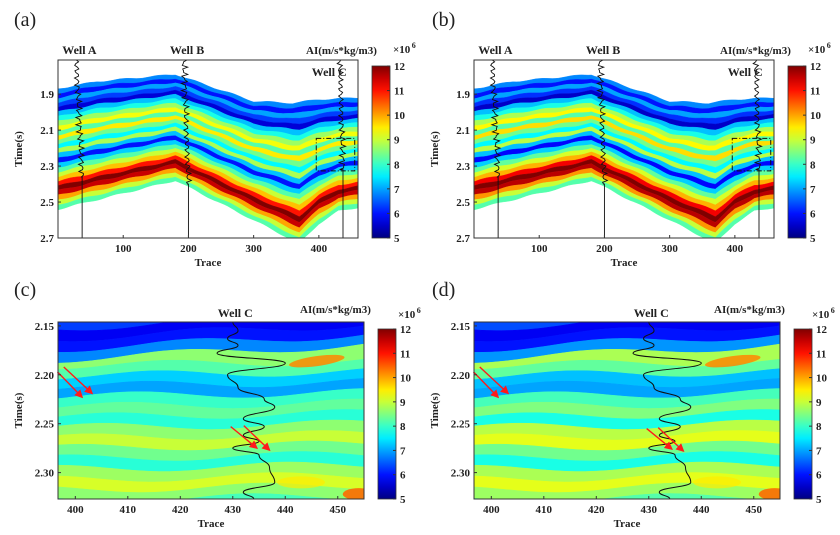  What do you see at coordinates (495, 50) in the screenshot?
I see `well-label: Well A` at bounding box center [495, 50].